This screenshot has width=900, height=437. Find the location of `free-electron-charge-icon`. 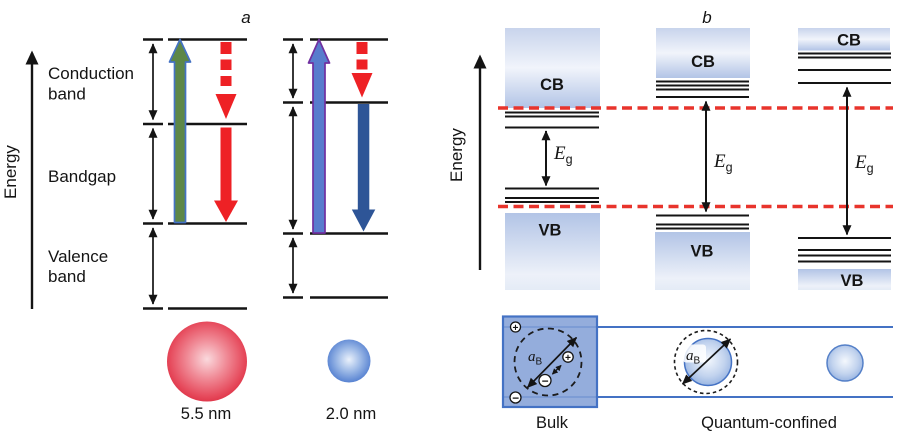

free-electron-charge-icon is located at coordinates (515, 397).